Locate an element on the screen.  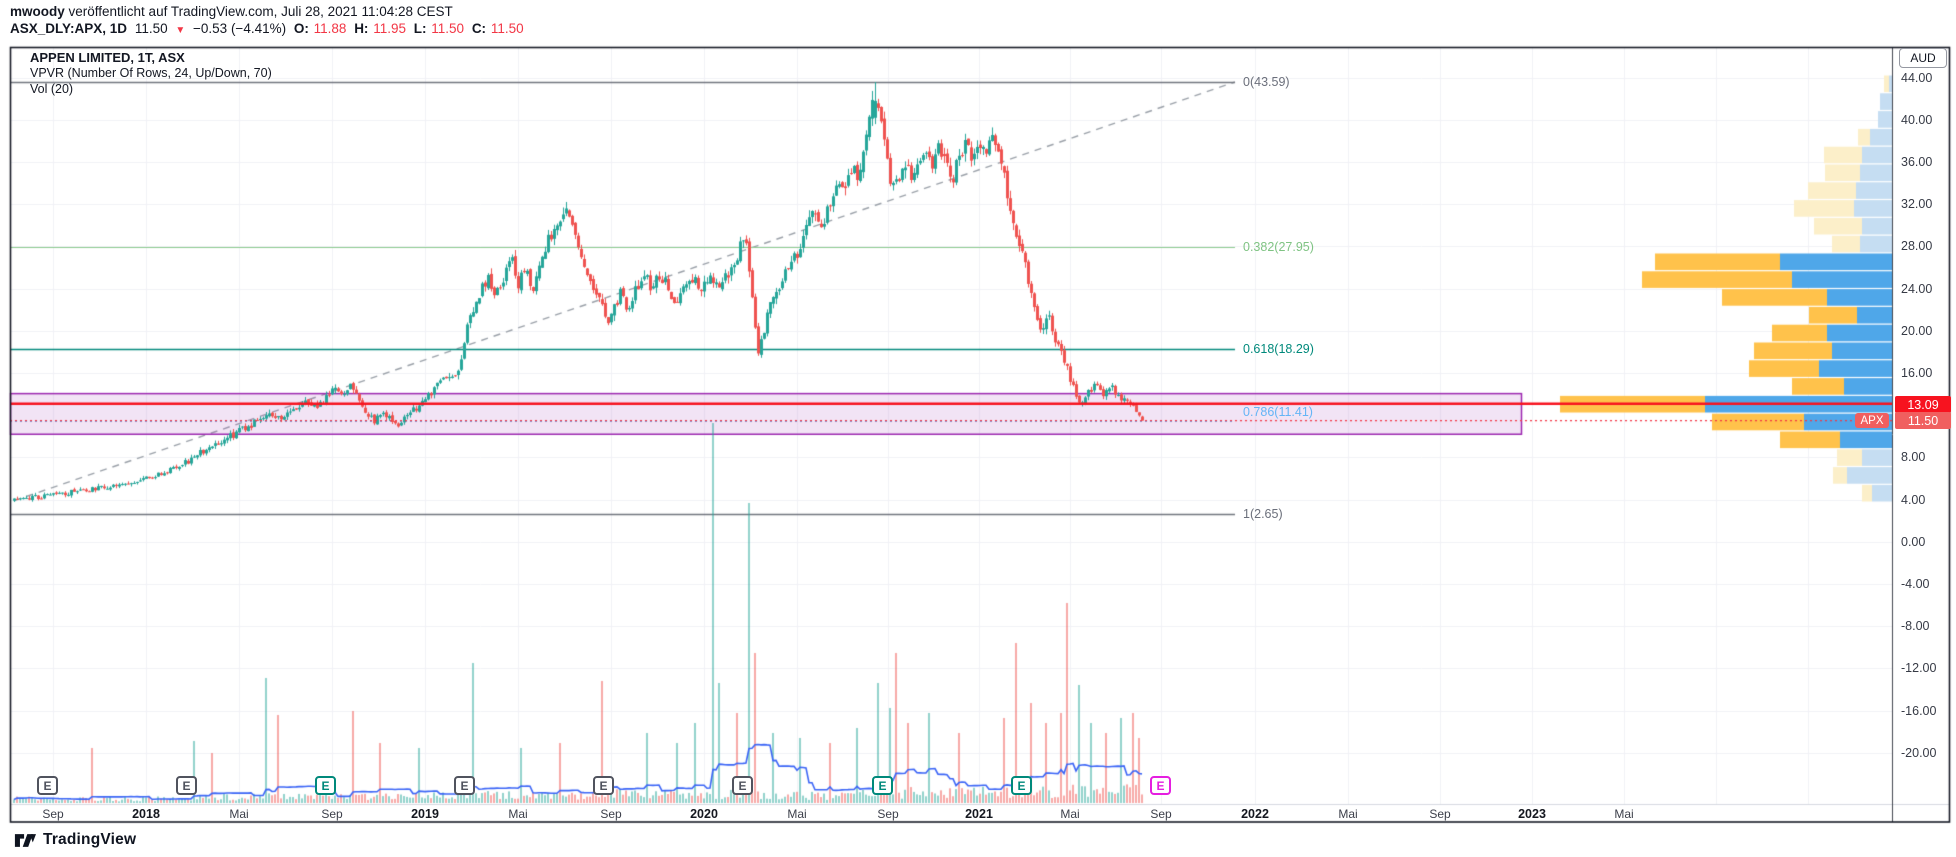
last-price-badge: 11.50 is located at coordinates (1923, 420).